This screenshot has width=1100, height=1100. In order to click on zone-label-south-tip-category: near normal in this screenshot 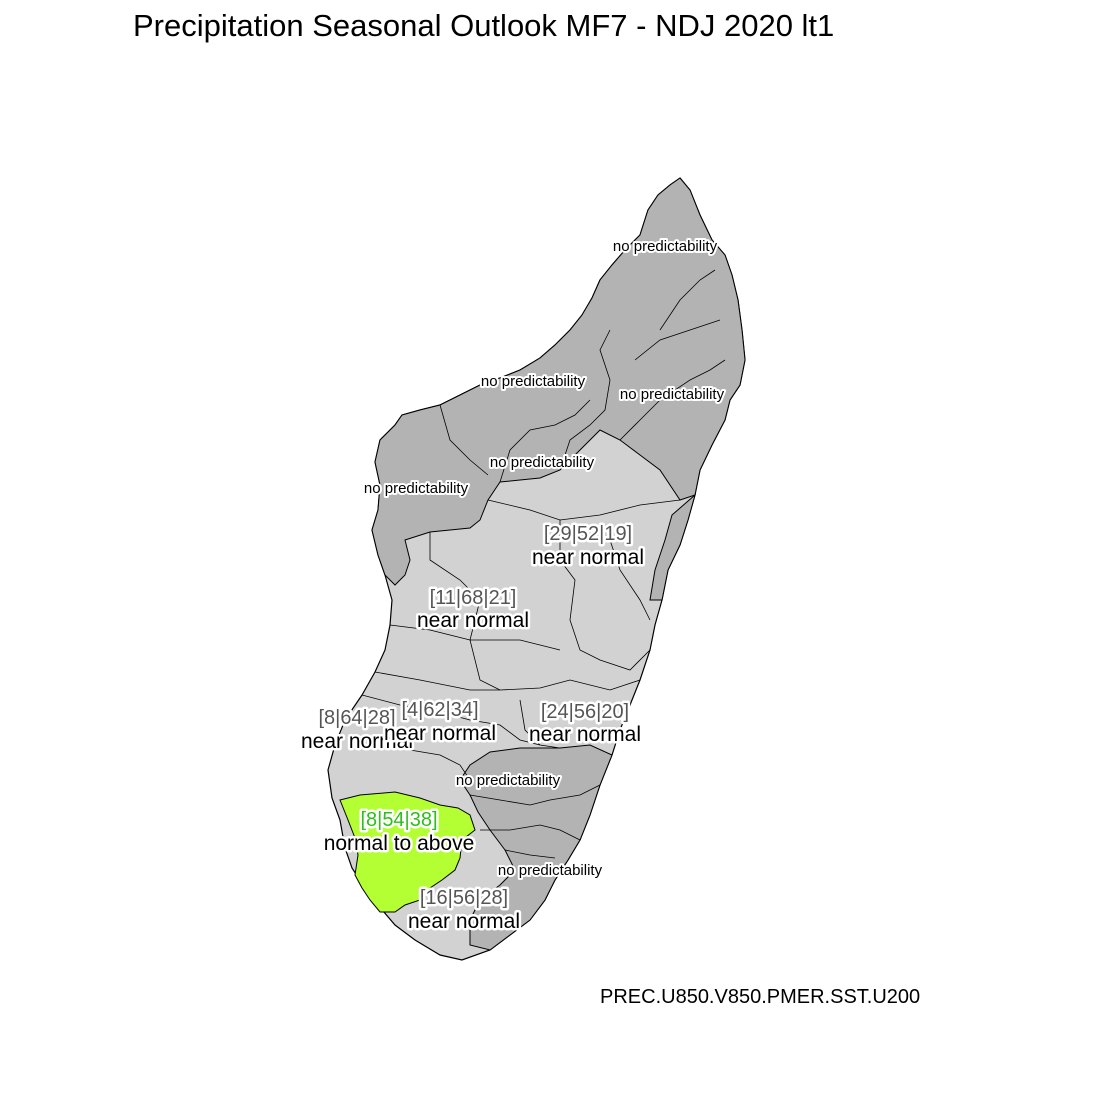, I will do `click(464, 921)`.